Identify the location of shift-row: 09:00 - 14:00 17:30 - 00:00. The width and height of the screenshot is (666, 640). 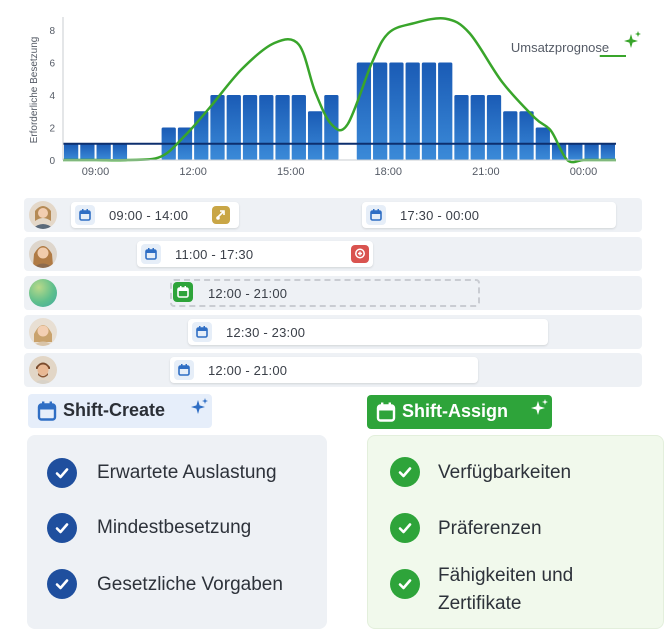
(333, 215).